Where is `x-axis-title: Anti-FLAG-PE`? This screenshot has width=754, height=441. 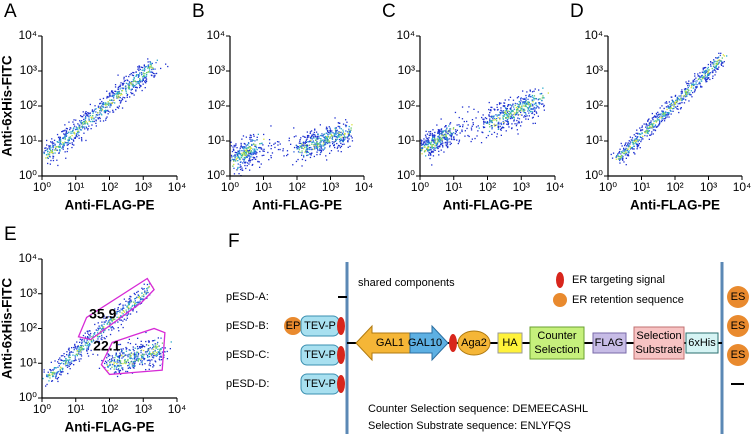
x-axis-title: Anti-FLAG-PE is located at coordinates (110, 427).